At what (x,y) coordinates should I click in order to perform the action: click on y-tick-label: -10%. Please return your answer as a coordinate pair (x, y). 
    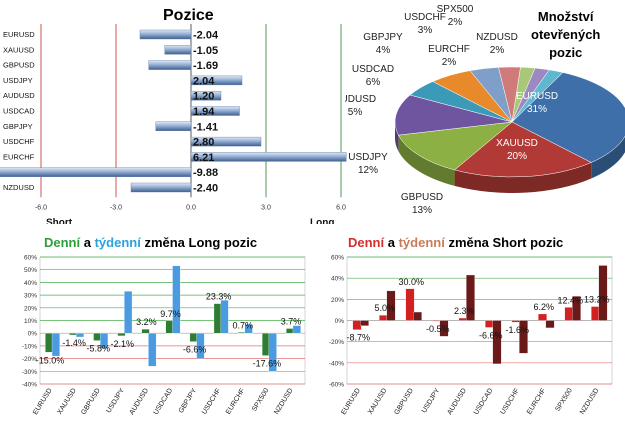
    Looking at the image, I should click on (29, 346).